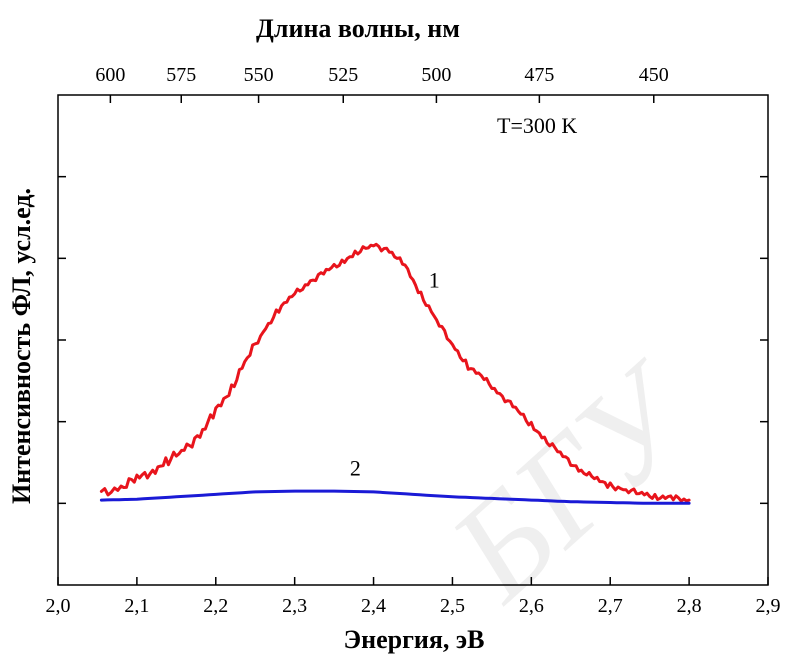 Image resolution: width=786 pixels, height=656 pixels. I want to click on top-tick-label: 550, so click(259, 75).